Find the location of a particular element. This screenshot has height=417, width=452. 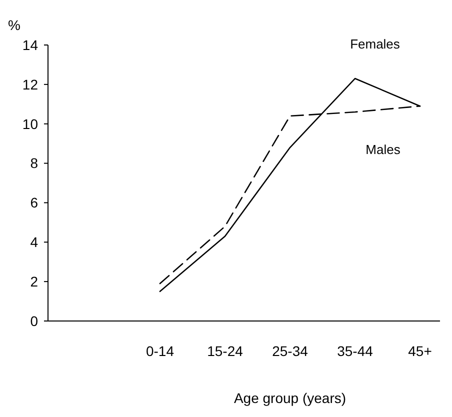

y-tick-label: 6 is located at coordinates (34, 202).